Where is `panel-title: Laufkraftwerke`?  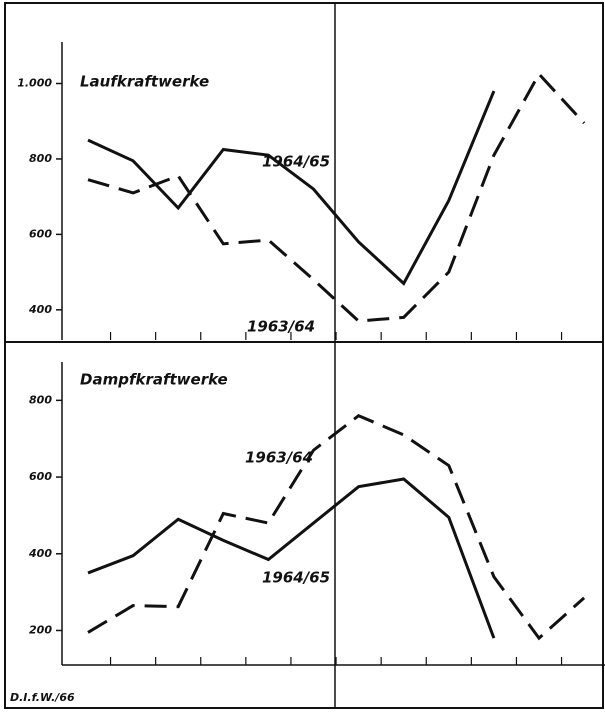
panel-title: Laufkraftwerke is located at coordinates (144, 82).